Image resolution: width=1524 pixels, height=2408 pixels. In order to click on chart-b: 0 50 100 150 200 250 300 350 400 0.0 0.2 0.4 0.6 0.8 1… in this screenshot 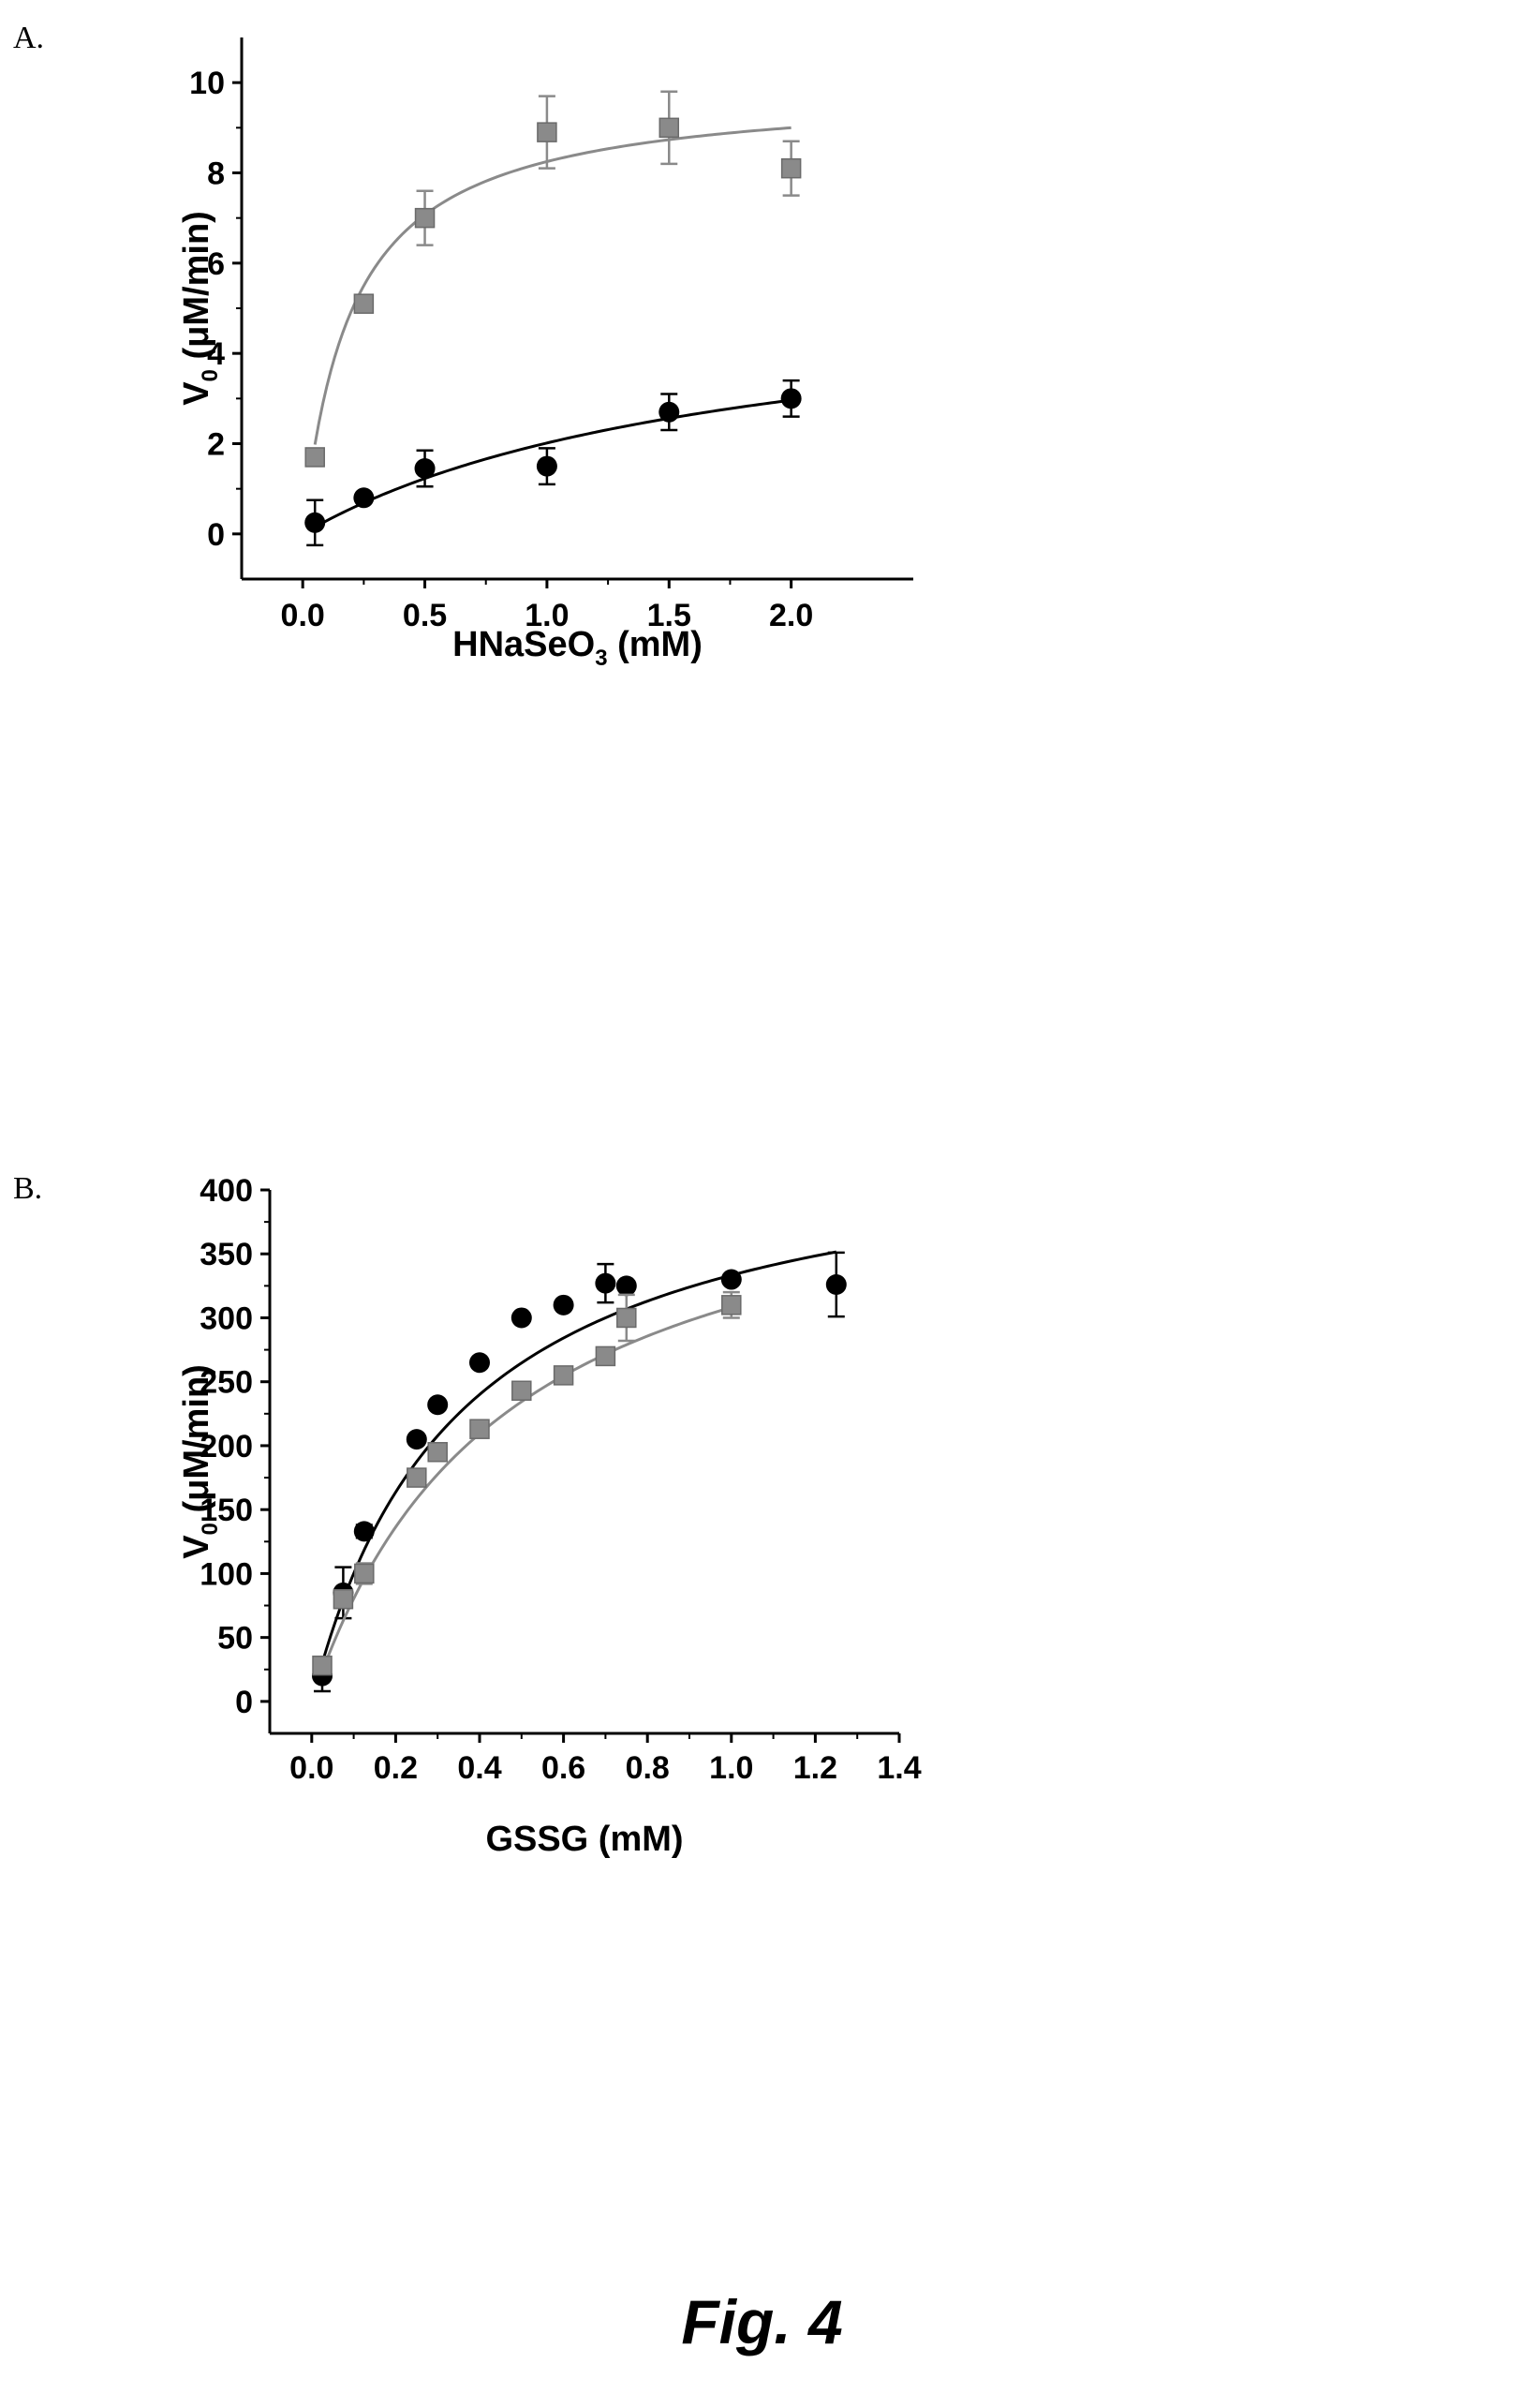, I will do `click(549, 1516)`.